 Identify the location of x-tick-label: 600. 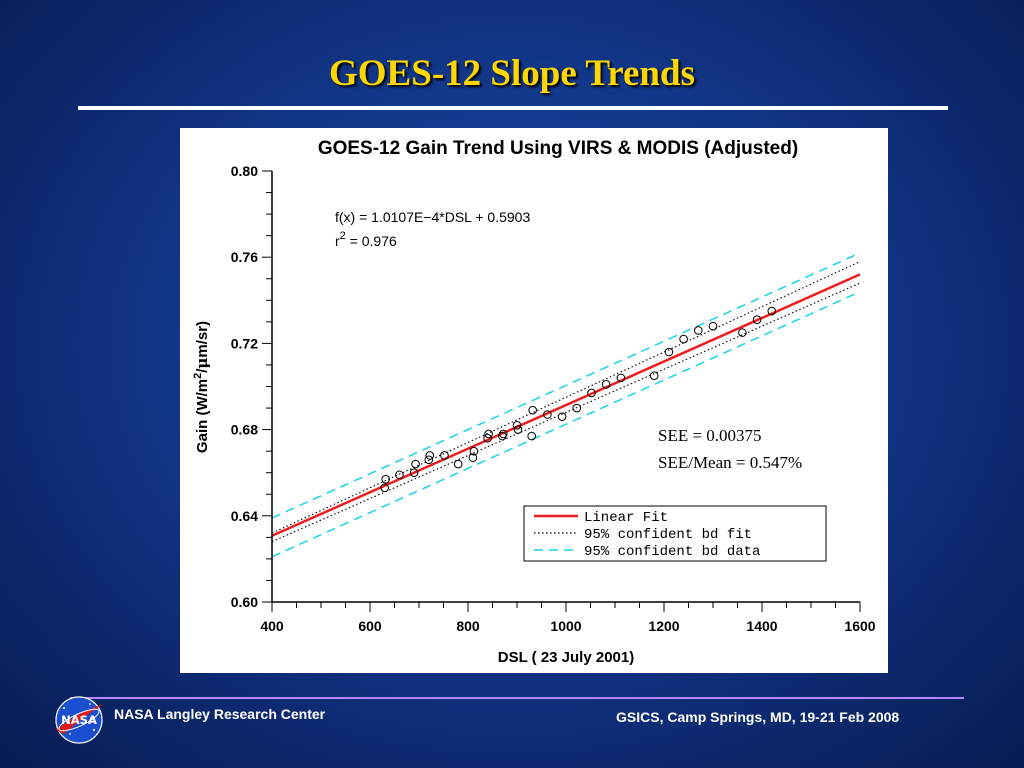
(370, 626).